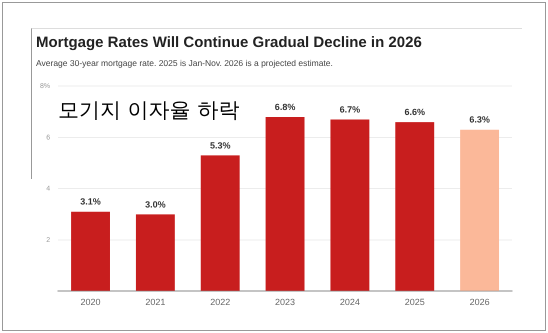 This screenshot has width=548, height=333. What do you see at coordinates (479, 119) in the screenshot?
I see `data-label: 6.3%` at bounding box center [479, 119].